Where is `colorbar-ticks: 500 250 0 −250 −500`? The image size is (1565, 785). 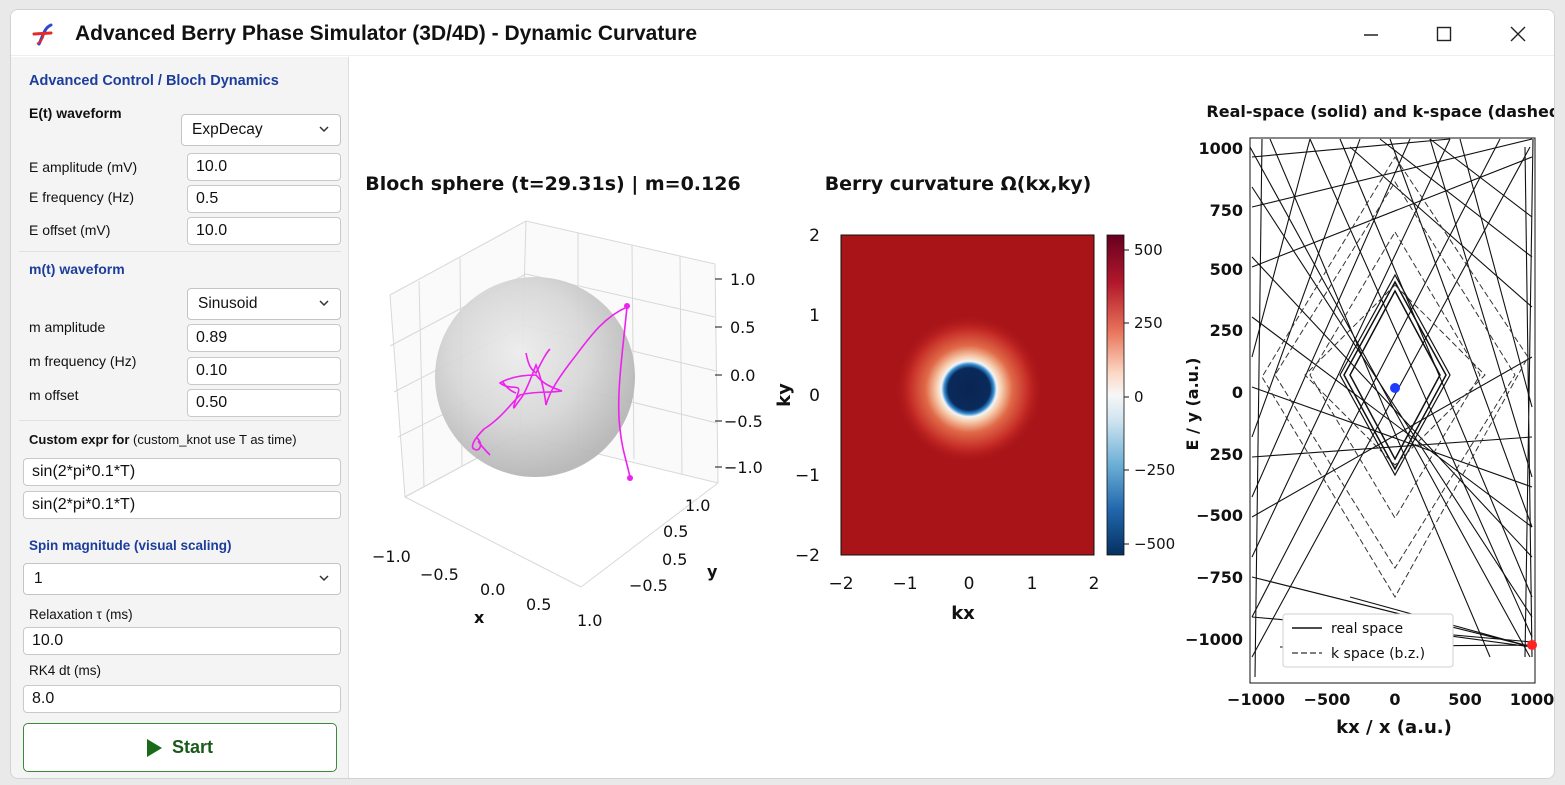
colorbar-ticks: 500 250 0 −250 −500 is located at coordinates (1149, 397).